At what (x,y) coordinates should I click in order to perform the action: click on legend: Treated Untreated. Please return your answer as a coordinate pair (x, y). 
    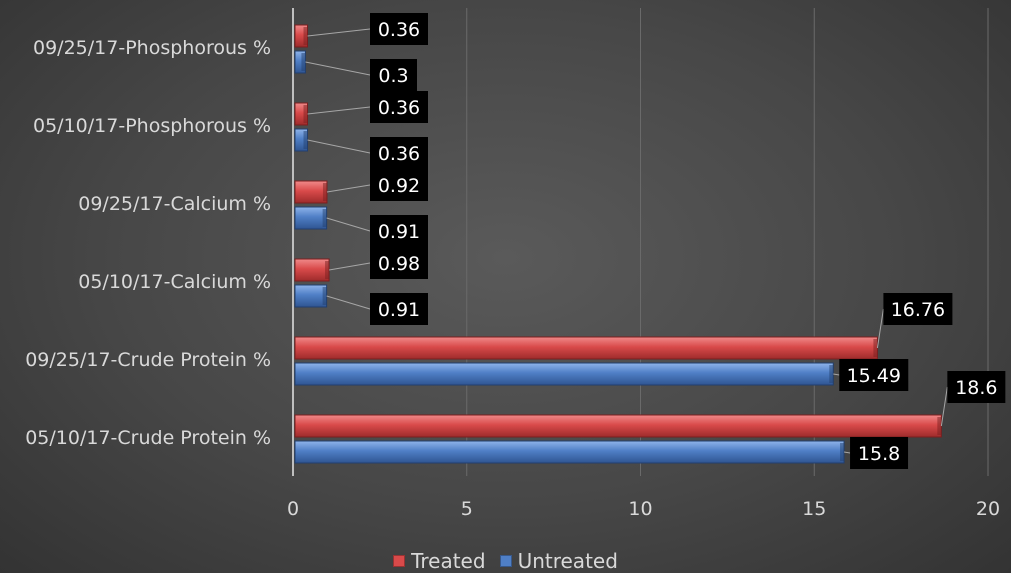
    Looking at the image, I should click on (505, 560).